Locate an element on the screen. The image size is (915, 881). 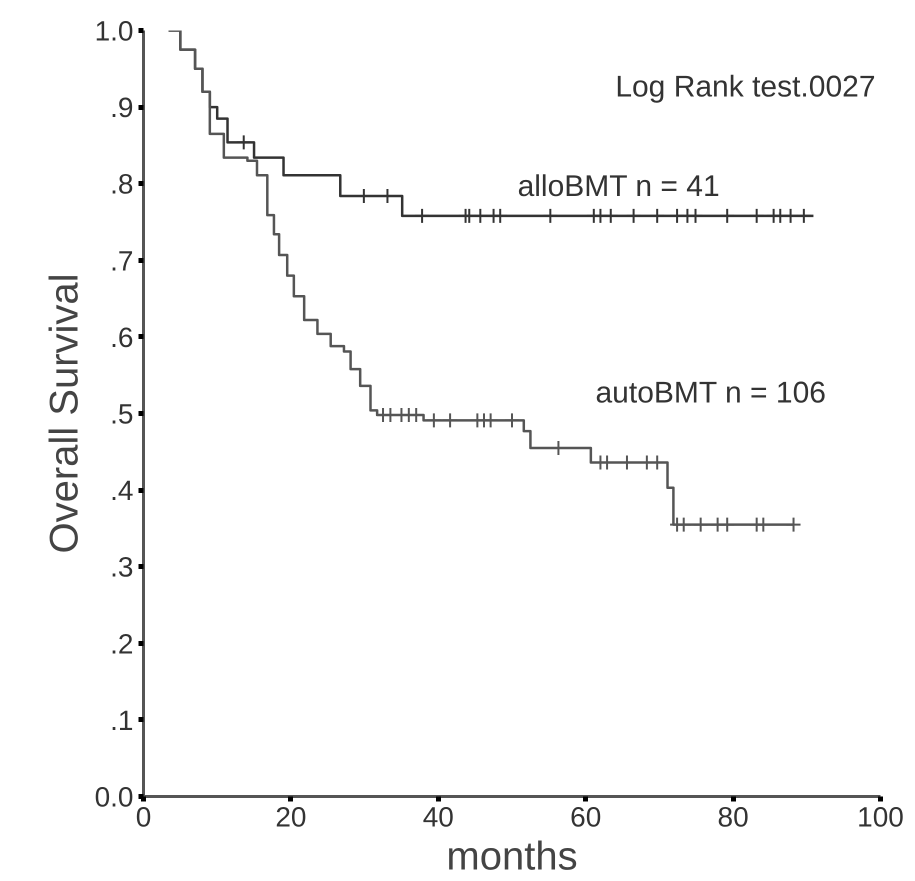
x-tick-label: 40 is located at coordinates (438, 817).